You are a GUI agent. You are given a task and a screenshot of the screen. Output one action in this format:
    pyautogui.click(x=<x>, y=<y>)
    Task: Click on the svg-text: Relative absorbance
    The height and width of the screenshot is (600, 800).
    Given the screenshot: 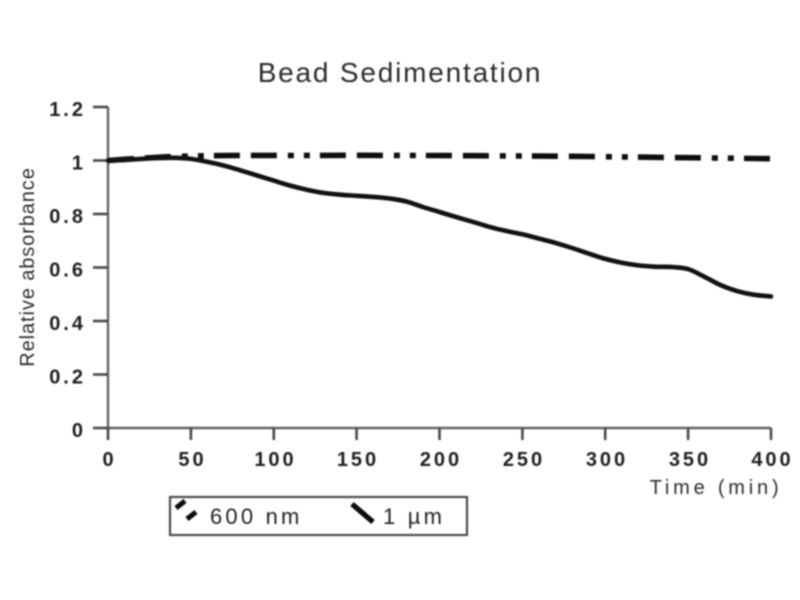 What is the action you would take?
    pyautogui.click(x=28, y=266)
    